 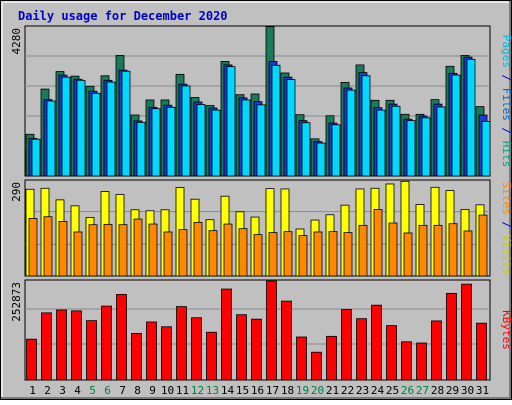 I want to click on x-tick-label: 31, so click(x=482, y=390).